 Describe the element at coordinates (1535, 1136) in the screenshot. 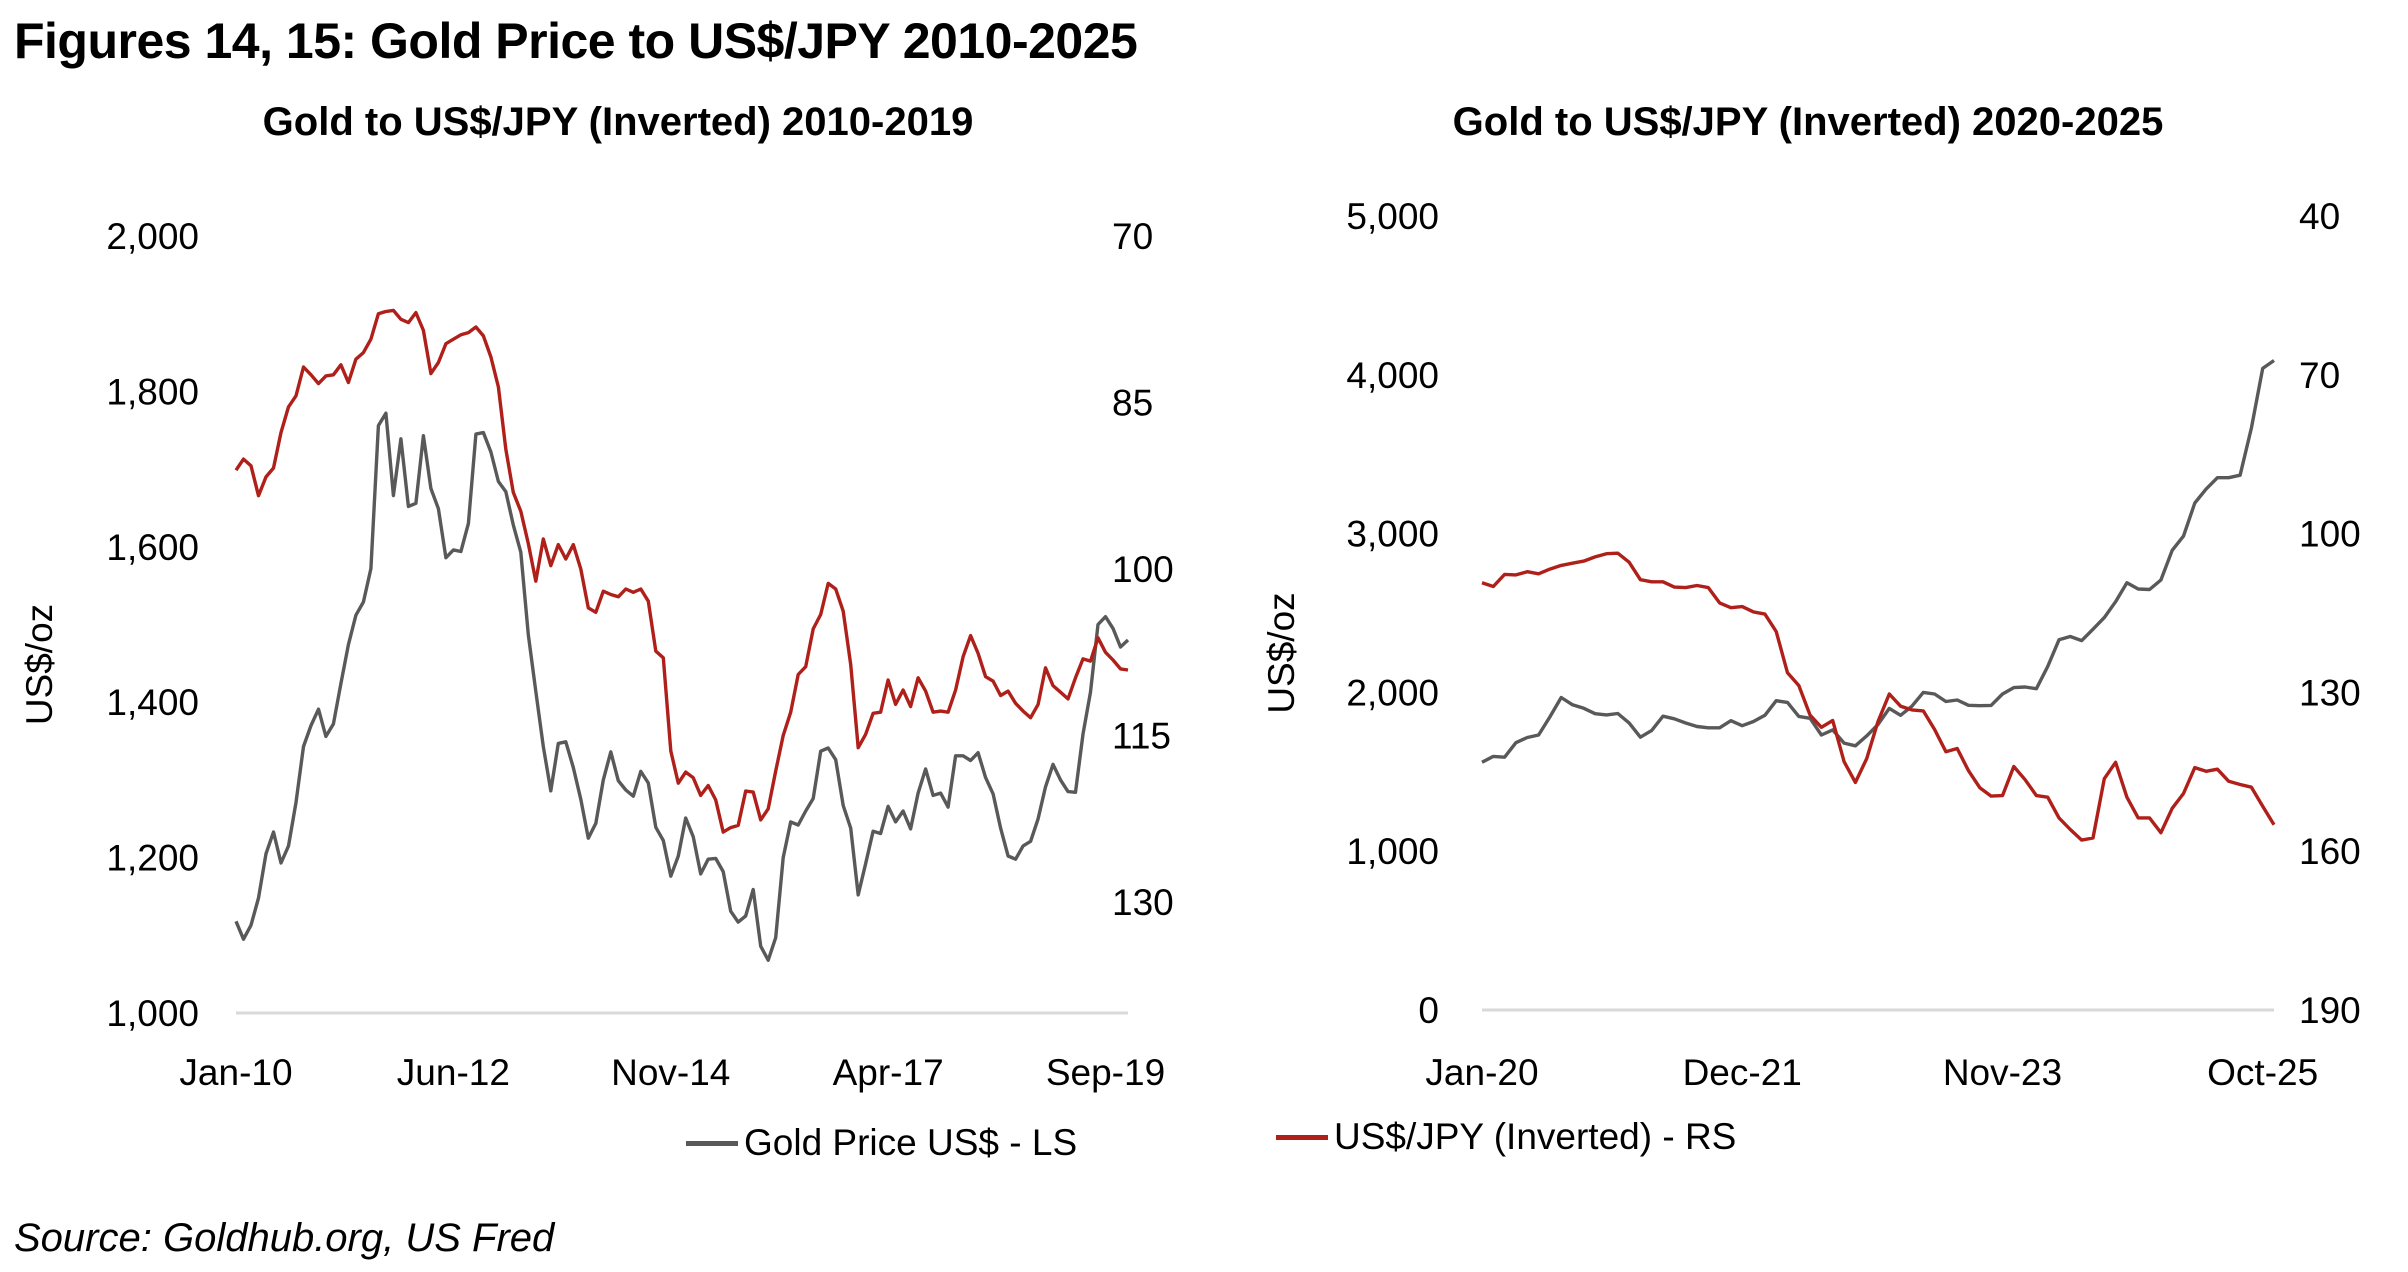

I see `legend-label-usdjpy: US$/JPY (Inverted) - RS` at that location.